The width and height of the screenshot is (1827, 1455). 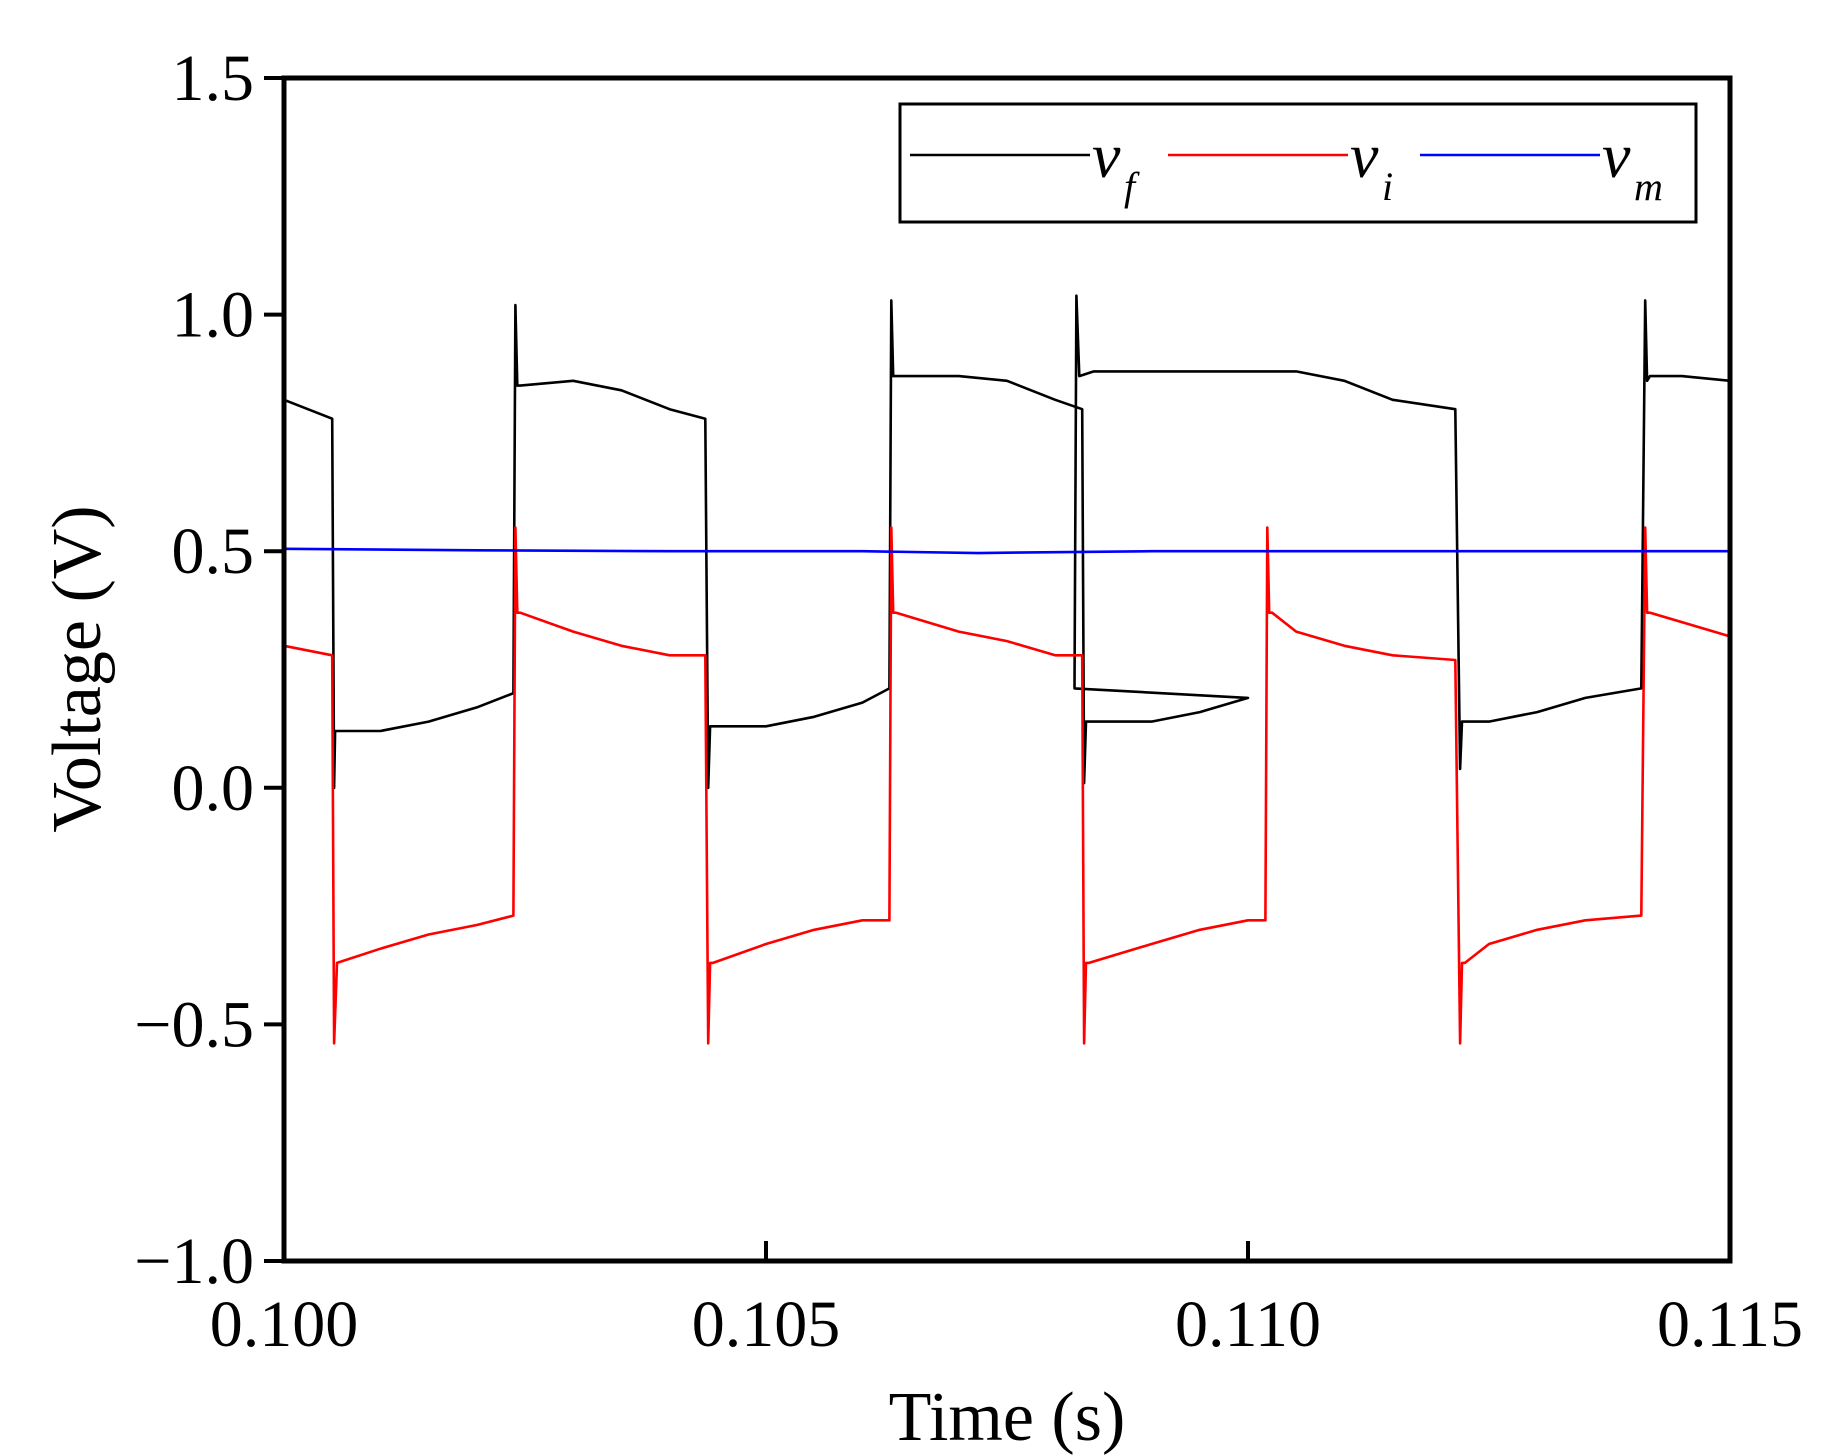 I want to click on y-tick-label: −0.5, so click(x=194, y=1024).